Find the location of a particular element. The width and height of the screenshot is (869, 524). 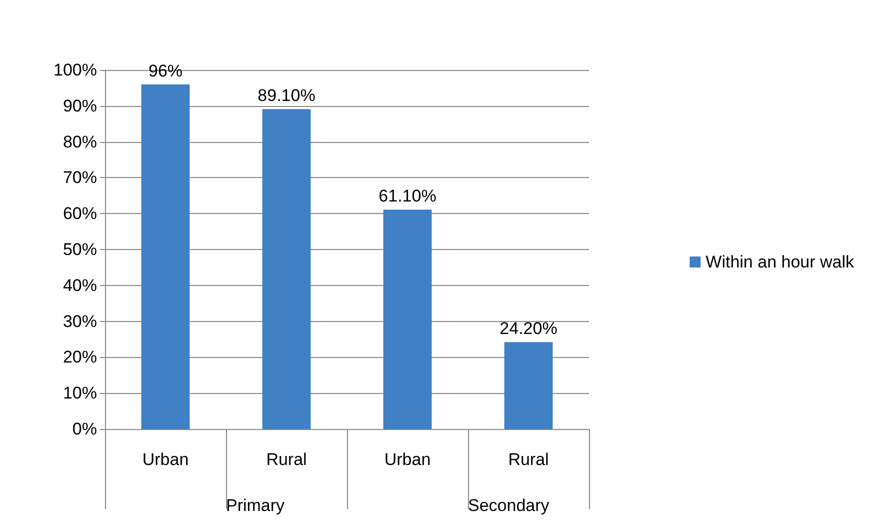

data-label: 89.10% is located at coordinates (287, 96).